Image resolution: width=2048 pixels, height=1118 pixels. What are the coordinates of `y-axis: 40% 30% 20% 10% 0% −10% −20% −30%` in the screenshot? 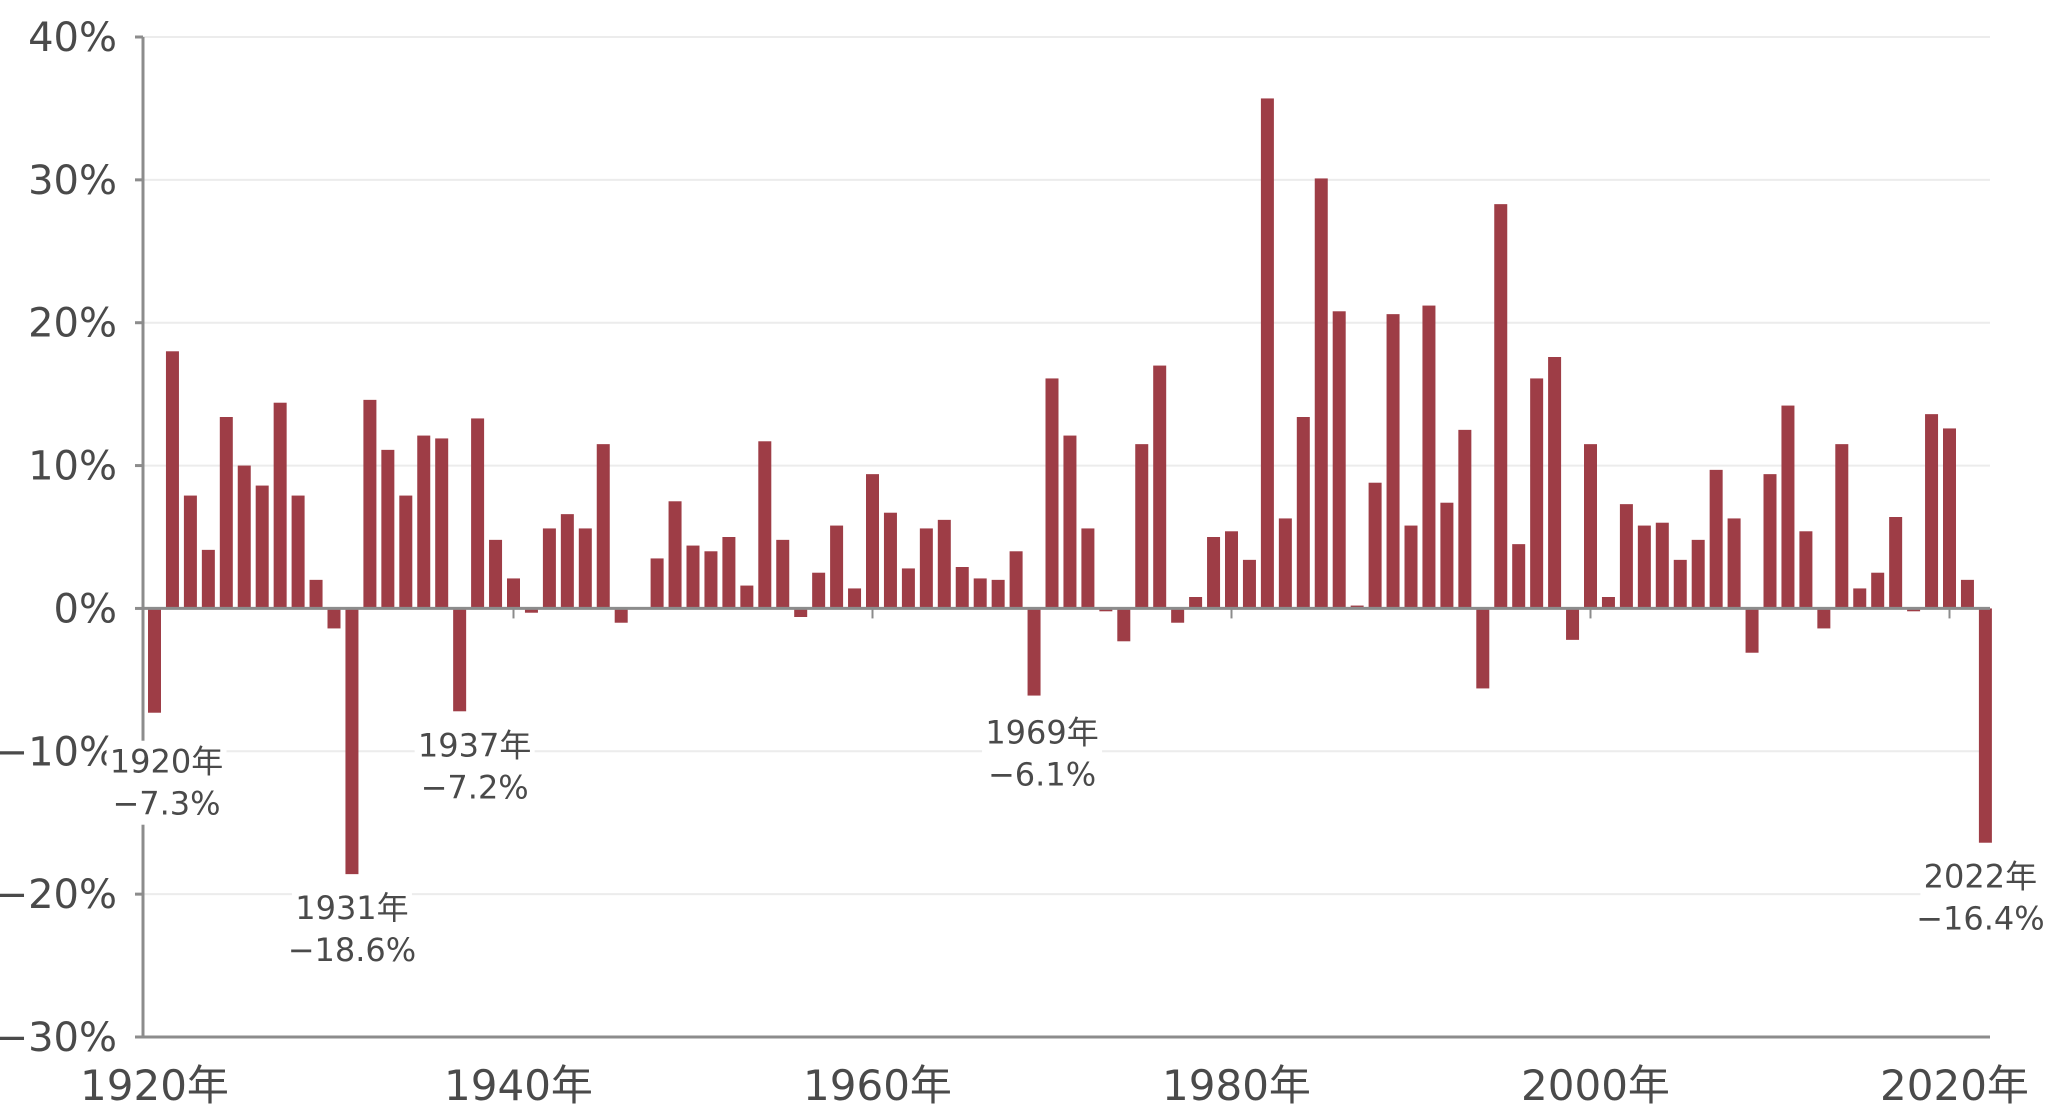 It's located at (72, 538).